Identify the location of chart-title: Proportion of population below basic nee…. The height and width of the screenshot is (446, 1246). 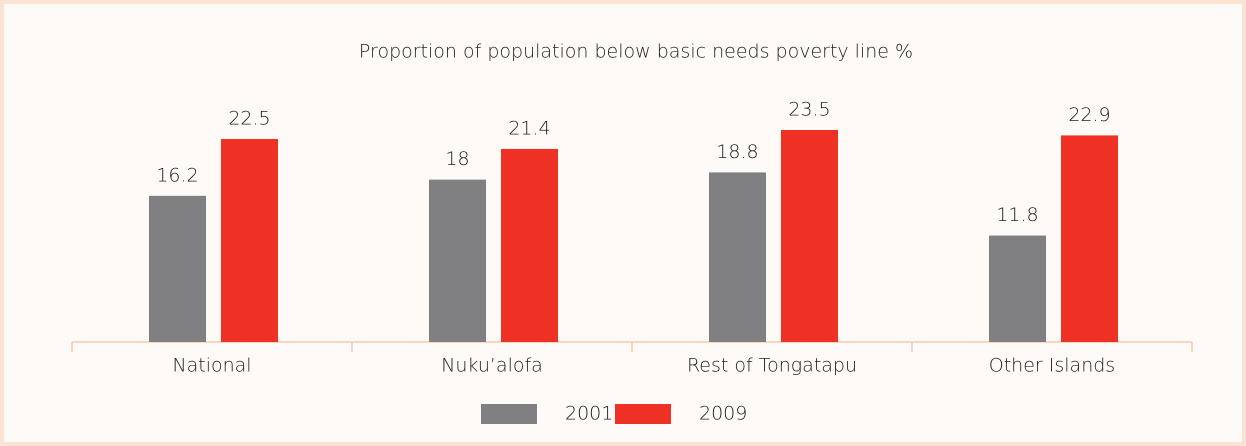
(636, 52).